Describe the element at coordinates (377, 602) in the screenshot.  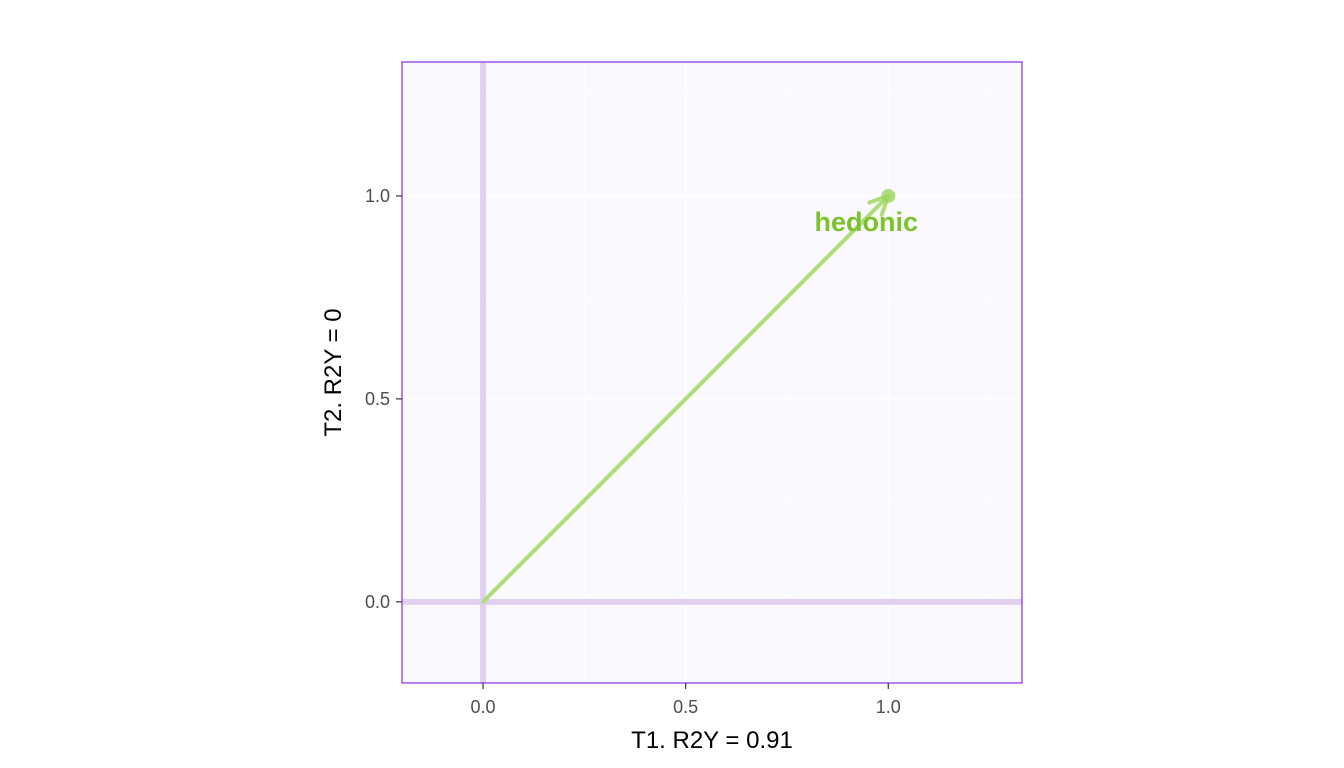
I see `y-tick-label: 0.0` at that location.